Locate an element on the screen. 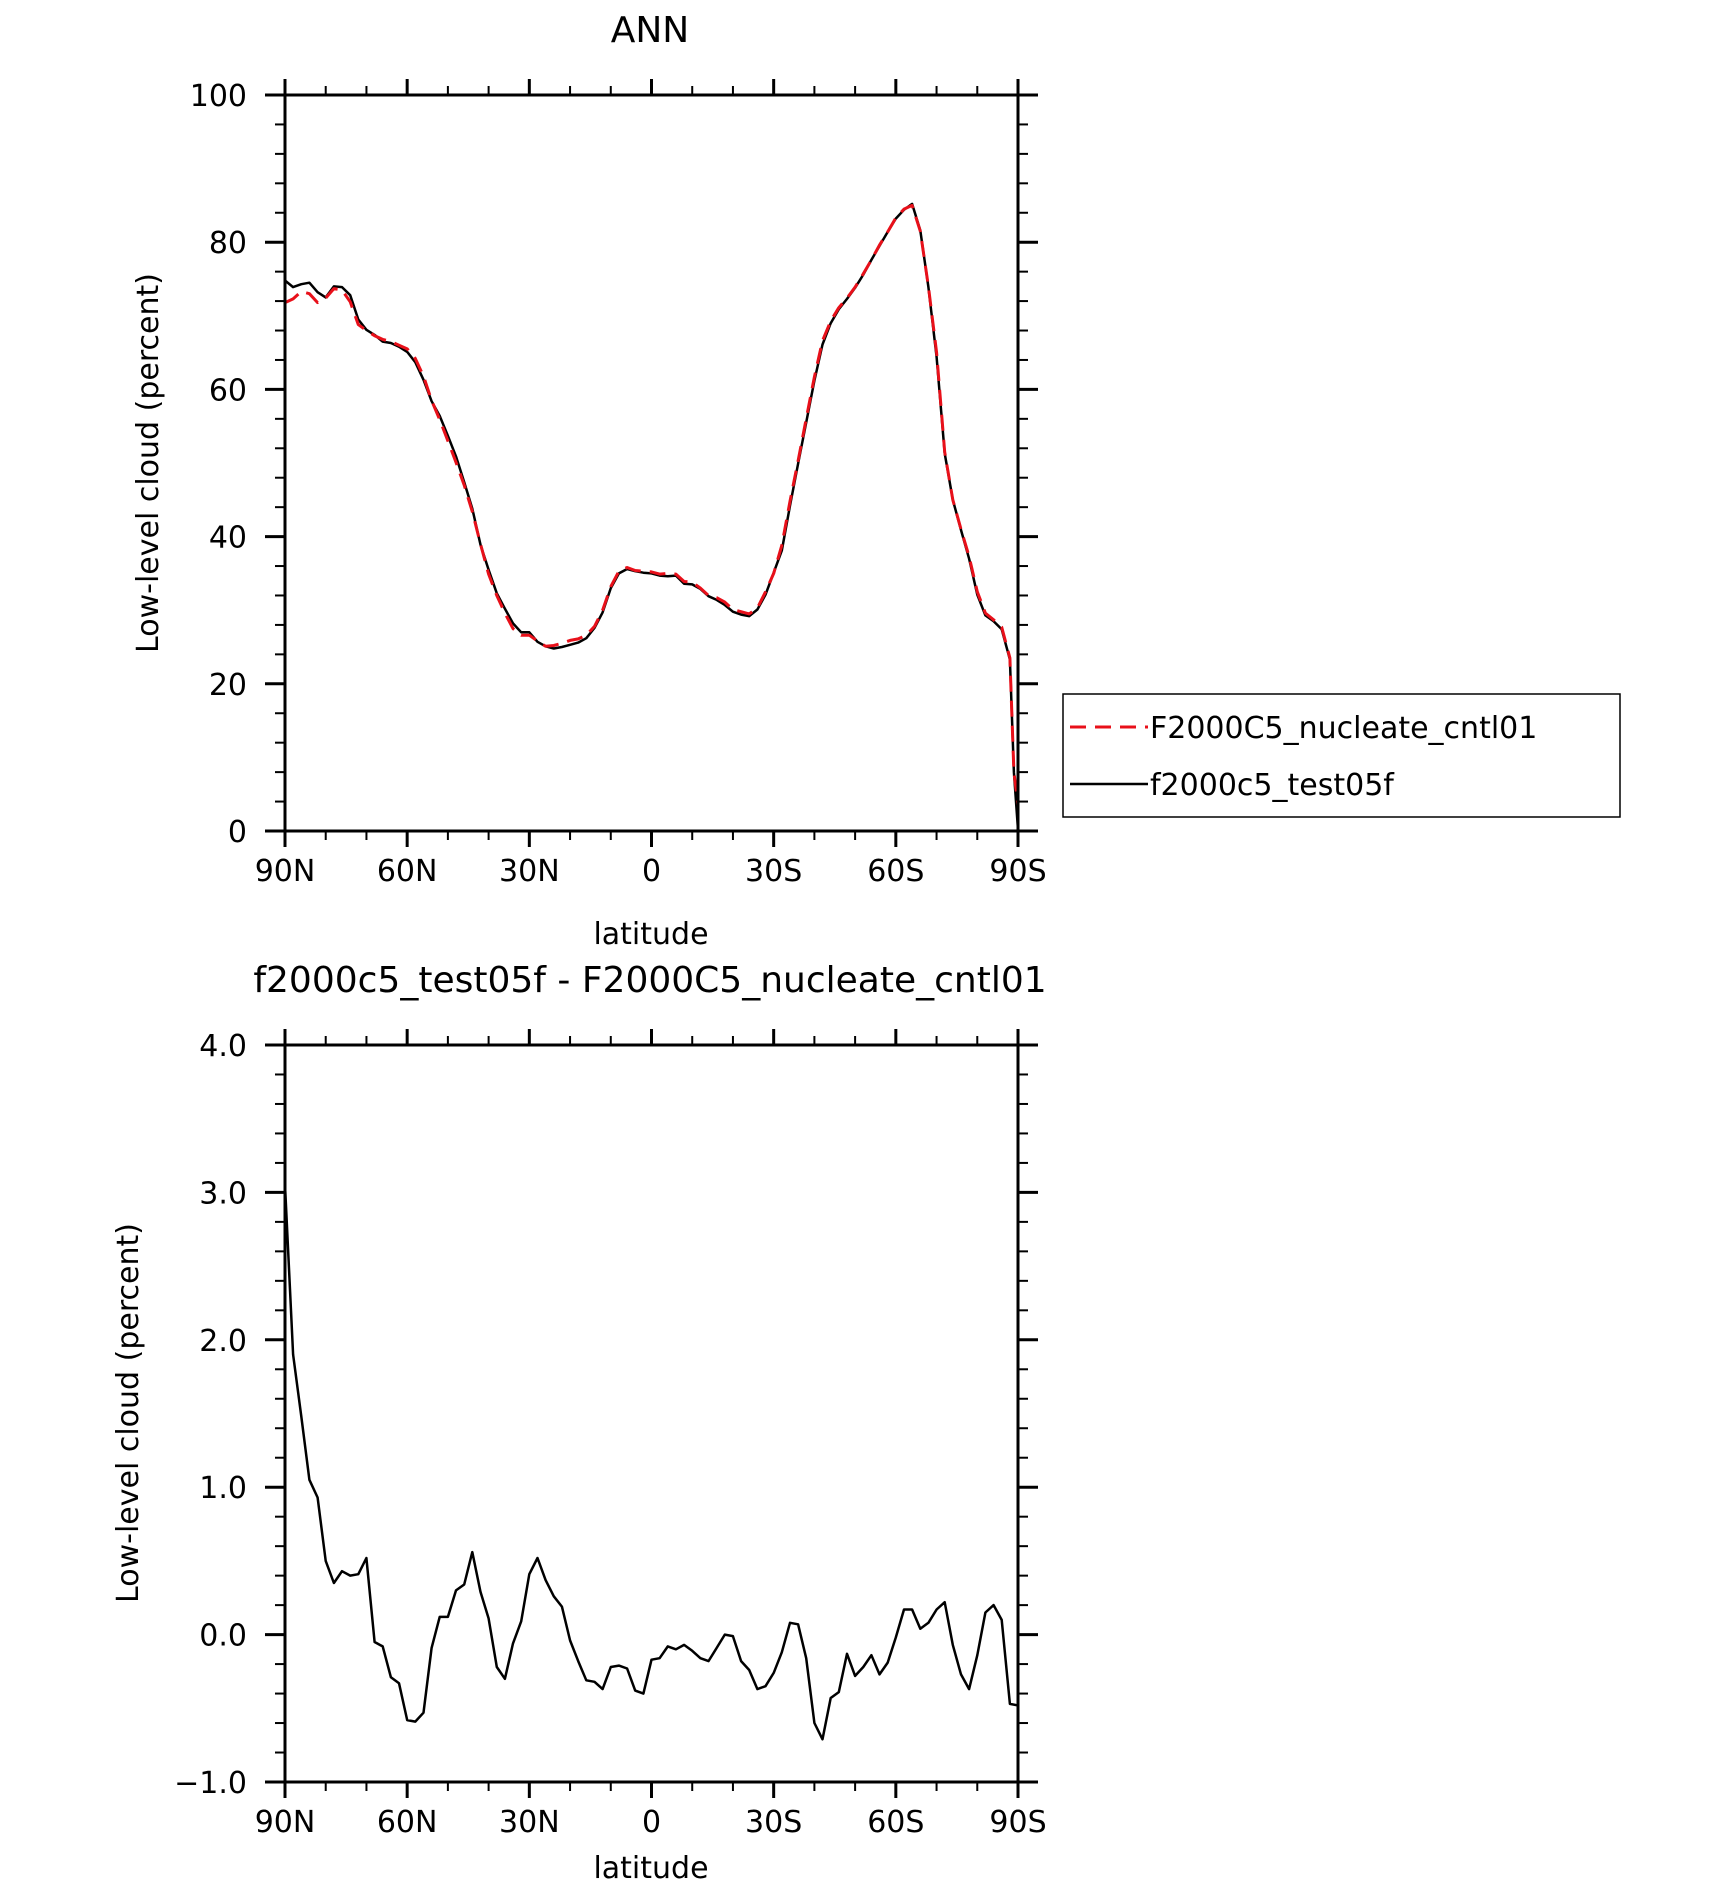 This screenshot has height=1883, width=1710. y-tick-label: 60 is located at coordinates (228, 390).